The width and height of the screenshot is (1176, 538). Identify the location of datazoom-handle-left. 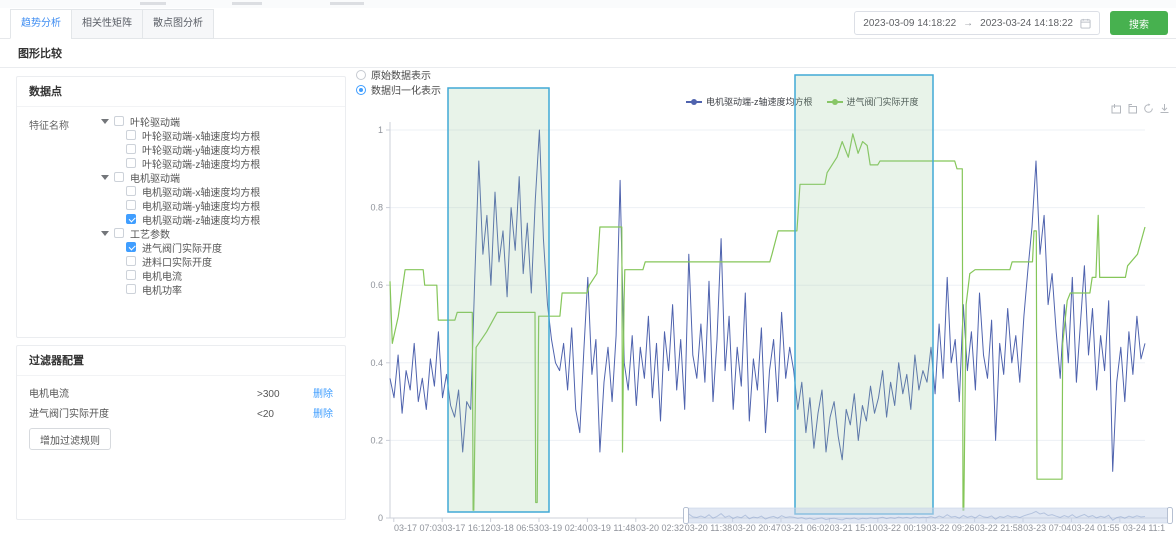
(686, 515).